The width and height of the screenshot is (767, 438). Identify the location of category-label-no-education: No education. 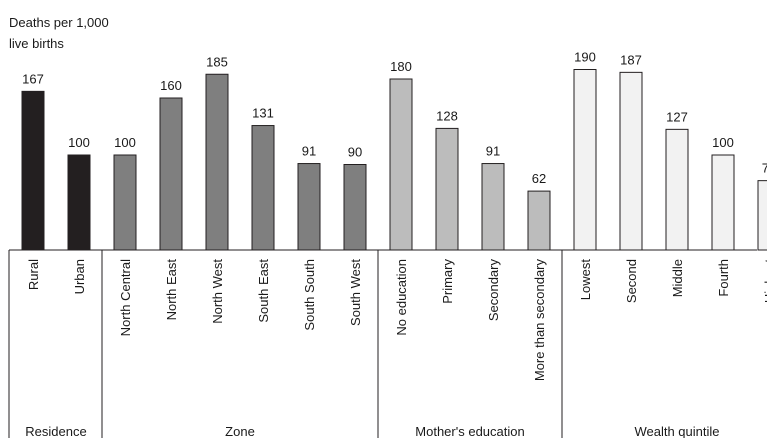
(401, 297).